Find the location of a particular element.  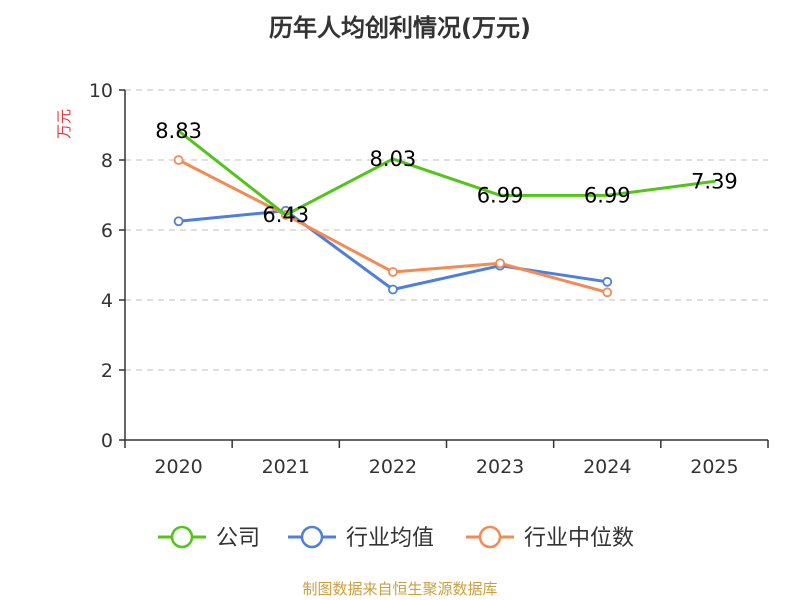

x-tick-label: 2022 is located at coordinates (393, 467).